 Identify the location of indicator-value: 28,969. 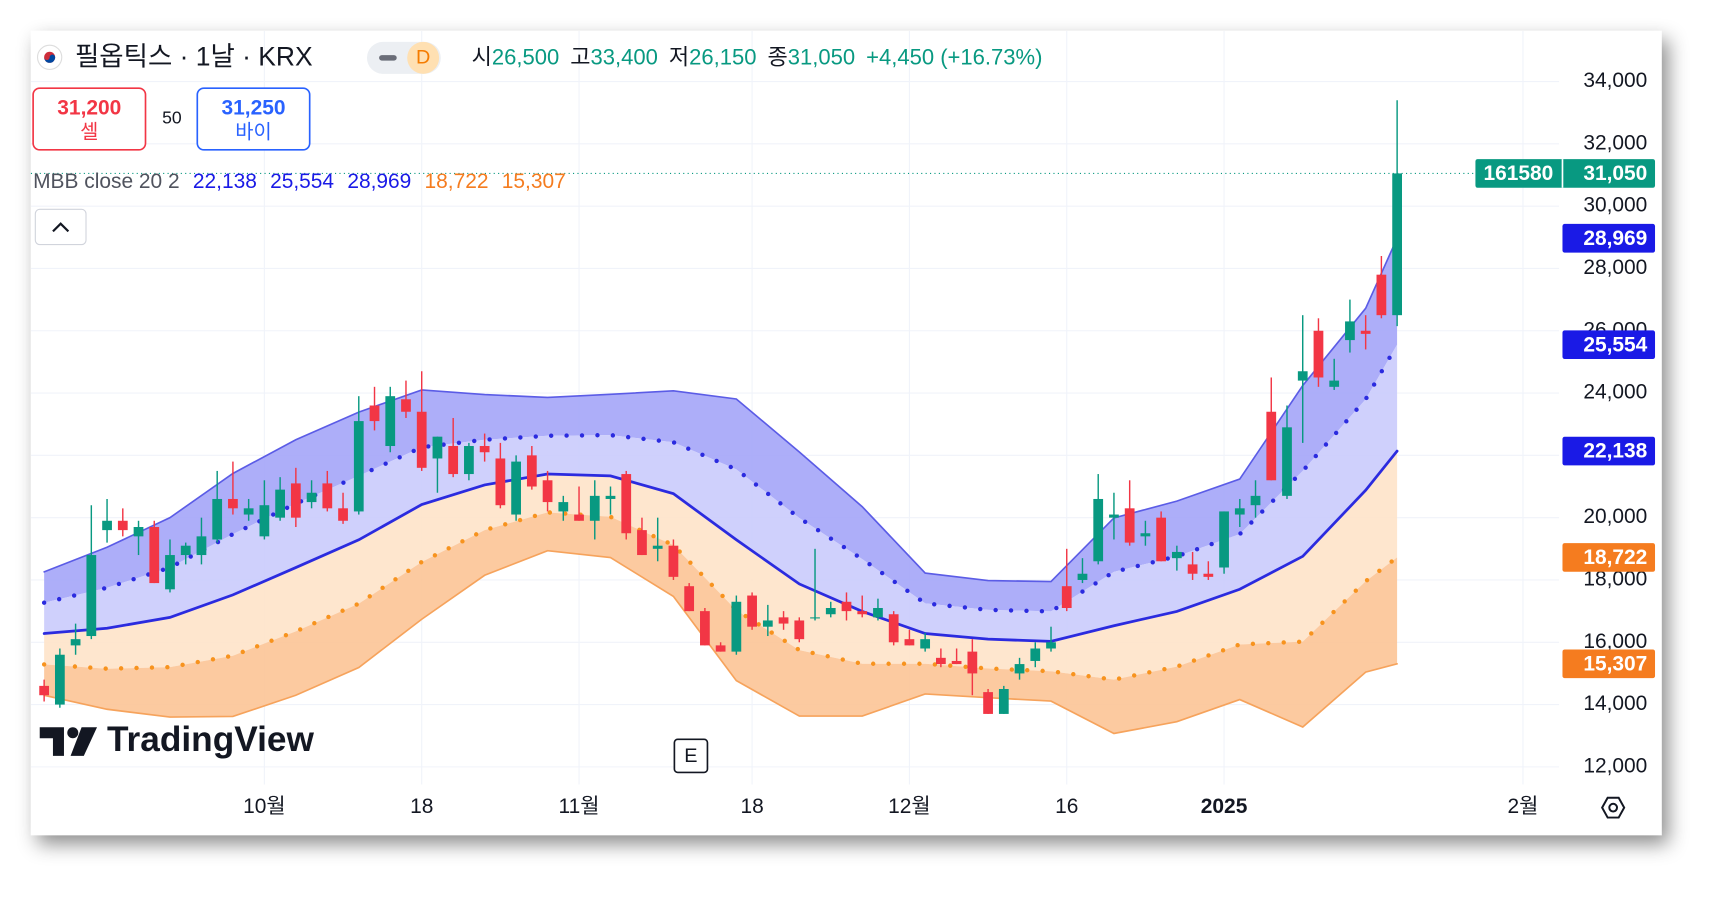
(379, 180).